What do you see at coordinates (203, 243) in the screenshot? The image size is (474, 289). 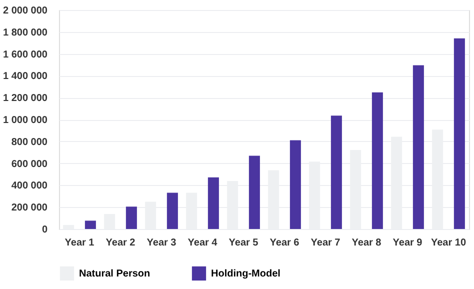 I see `x-tick-label: Year 4` at bounding box center [203, 243].